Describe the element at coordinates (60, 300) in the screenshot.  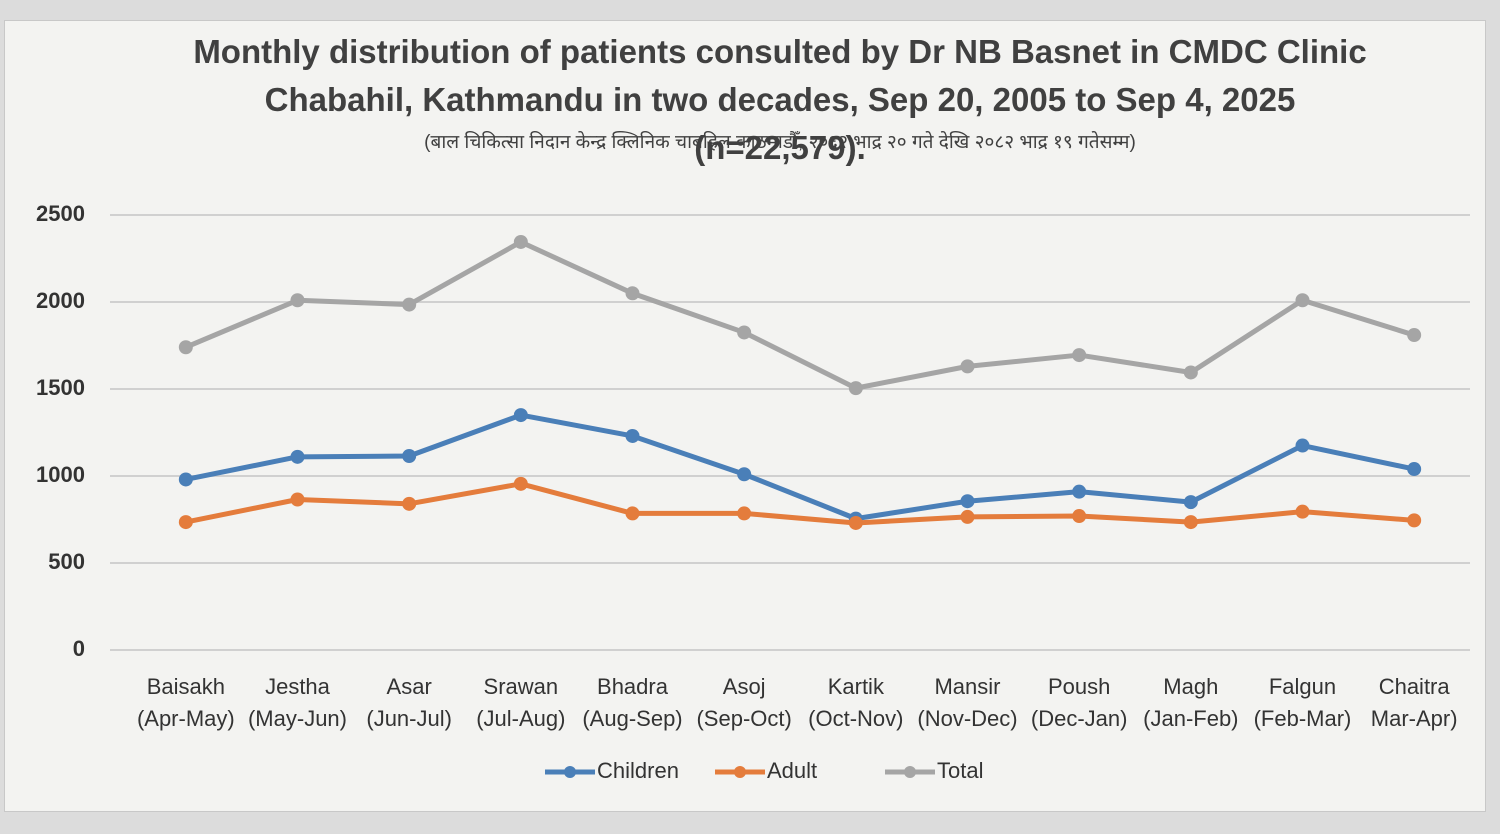
I see `y-tick-label: 2000` at that location.